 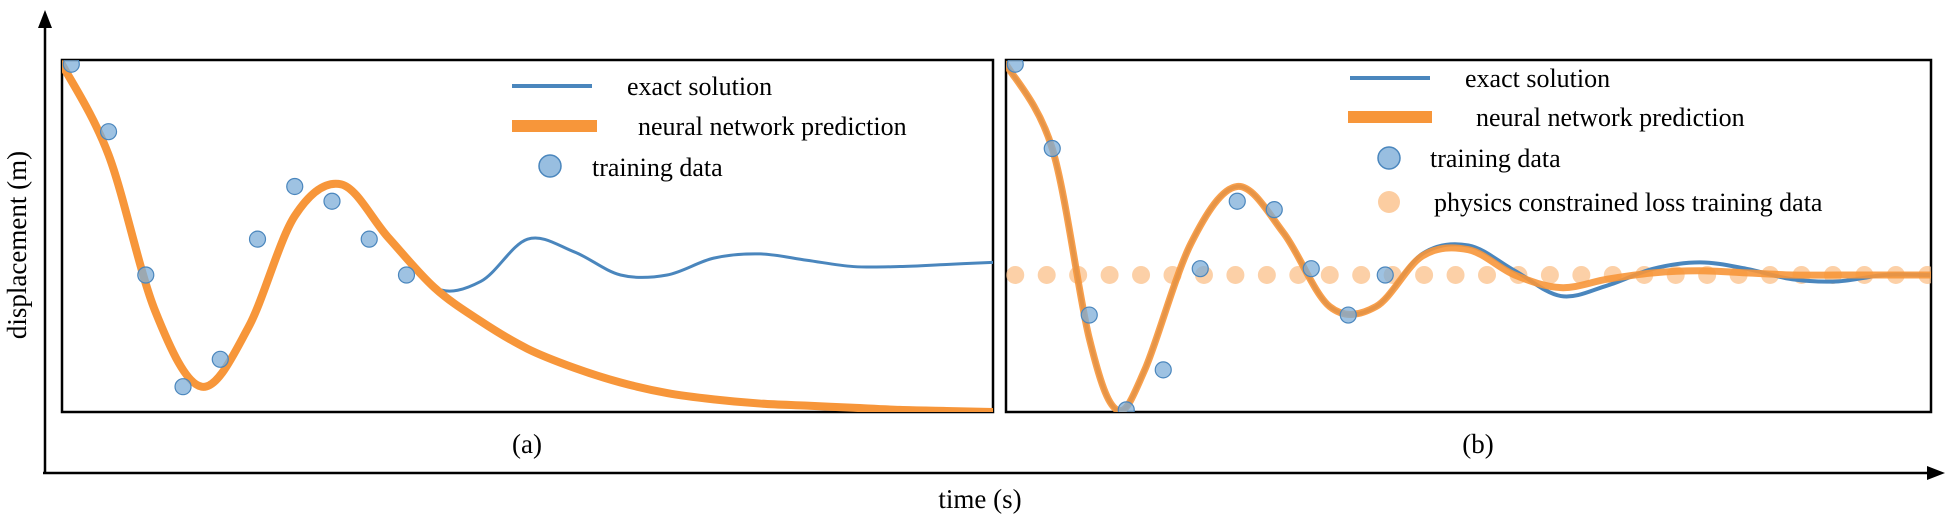 I want to click on legend-b-physics-label: physics constrained loss training data, so click(x=1628, y=202).